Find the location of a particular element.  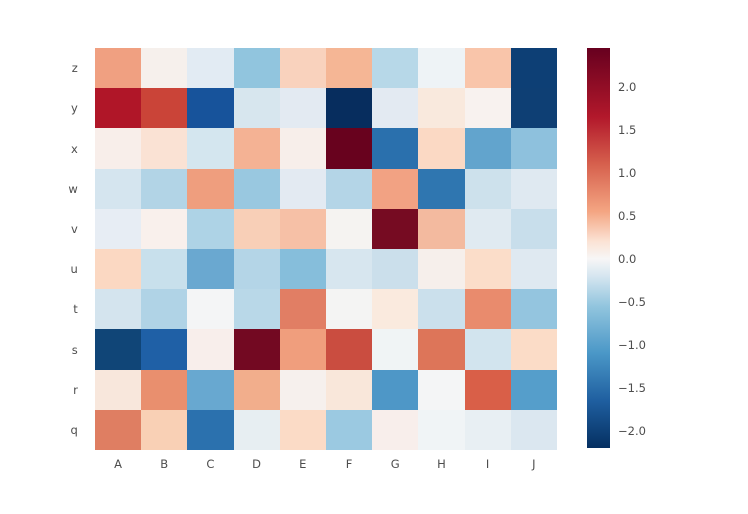

y-tick-s: s is located at coordinates (74, 349).